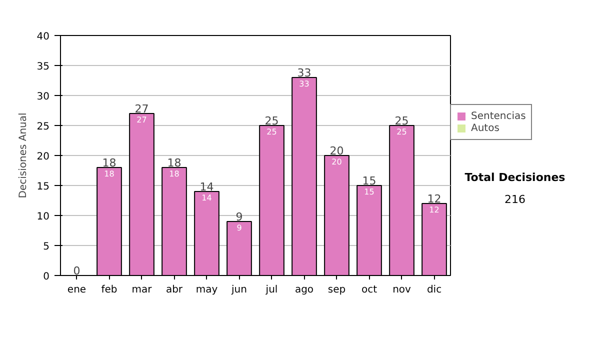 The image size is (600, 340). Describe the element at coordinates (369, 181) in the screenshot. I see `total-label: 15` at that location.